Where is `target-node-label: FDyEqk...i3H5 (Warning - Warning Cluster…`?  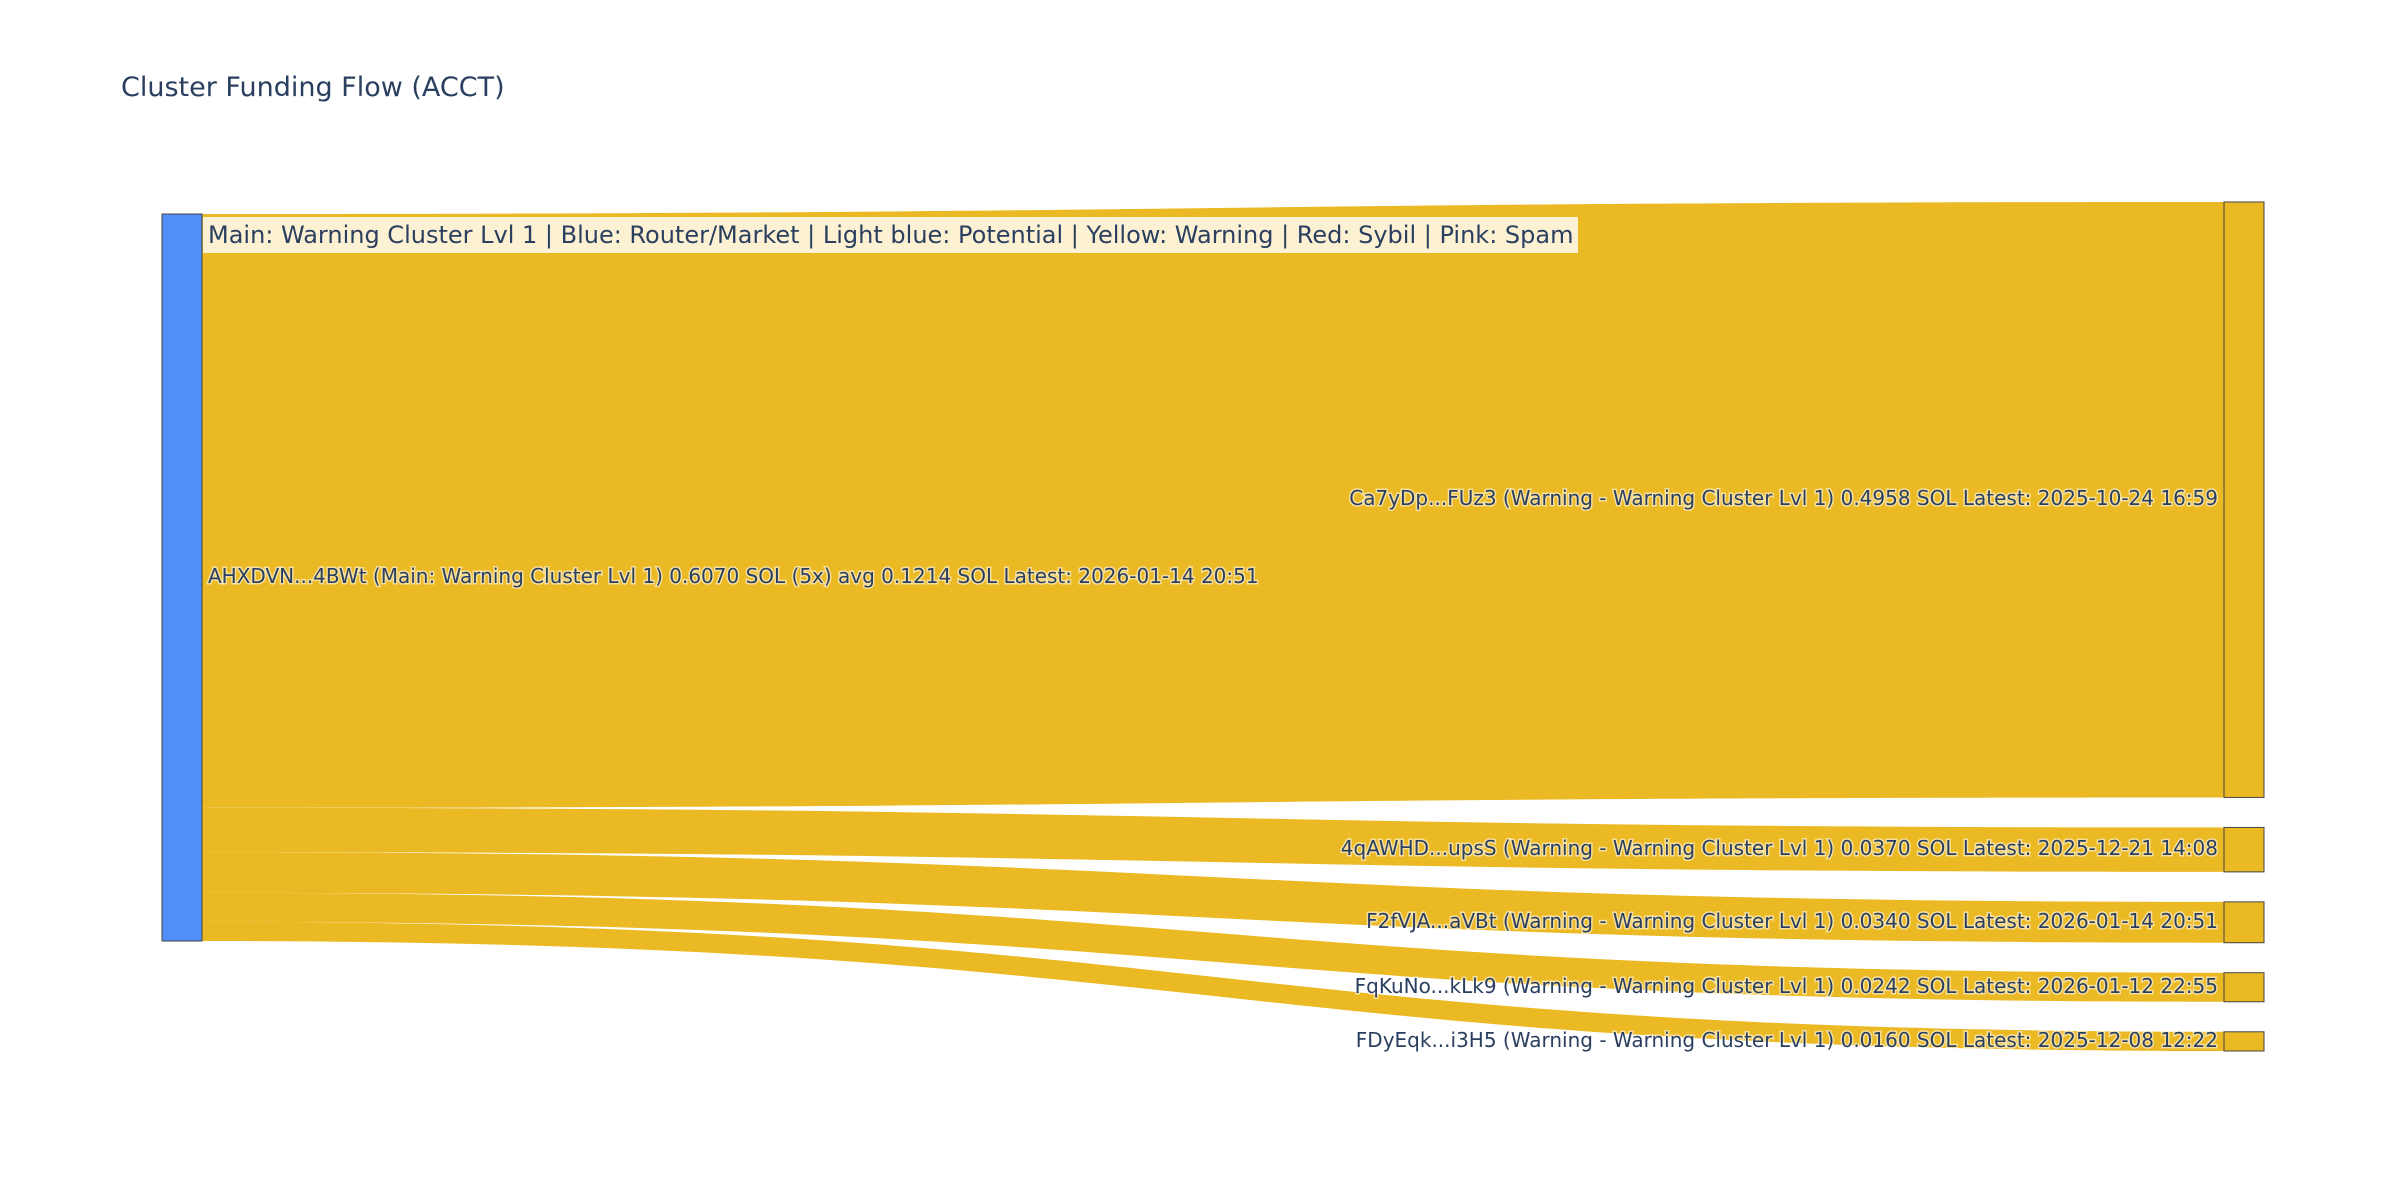
target-node-label: FDyEqk...i3H5 (Warning - Warning Cluster… is located at coordinates (1787, 1040).